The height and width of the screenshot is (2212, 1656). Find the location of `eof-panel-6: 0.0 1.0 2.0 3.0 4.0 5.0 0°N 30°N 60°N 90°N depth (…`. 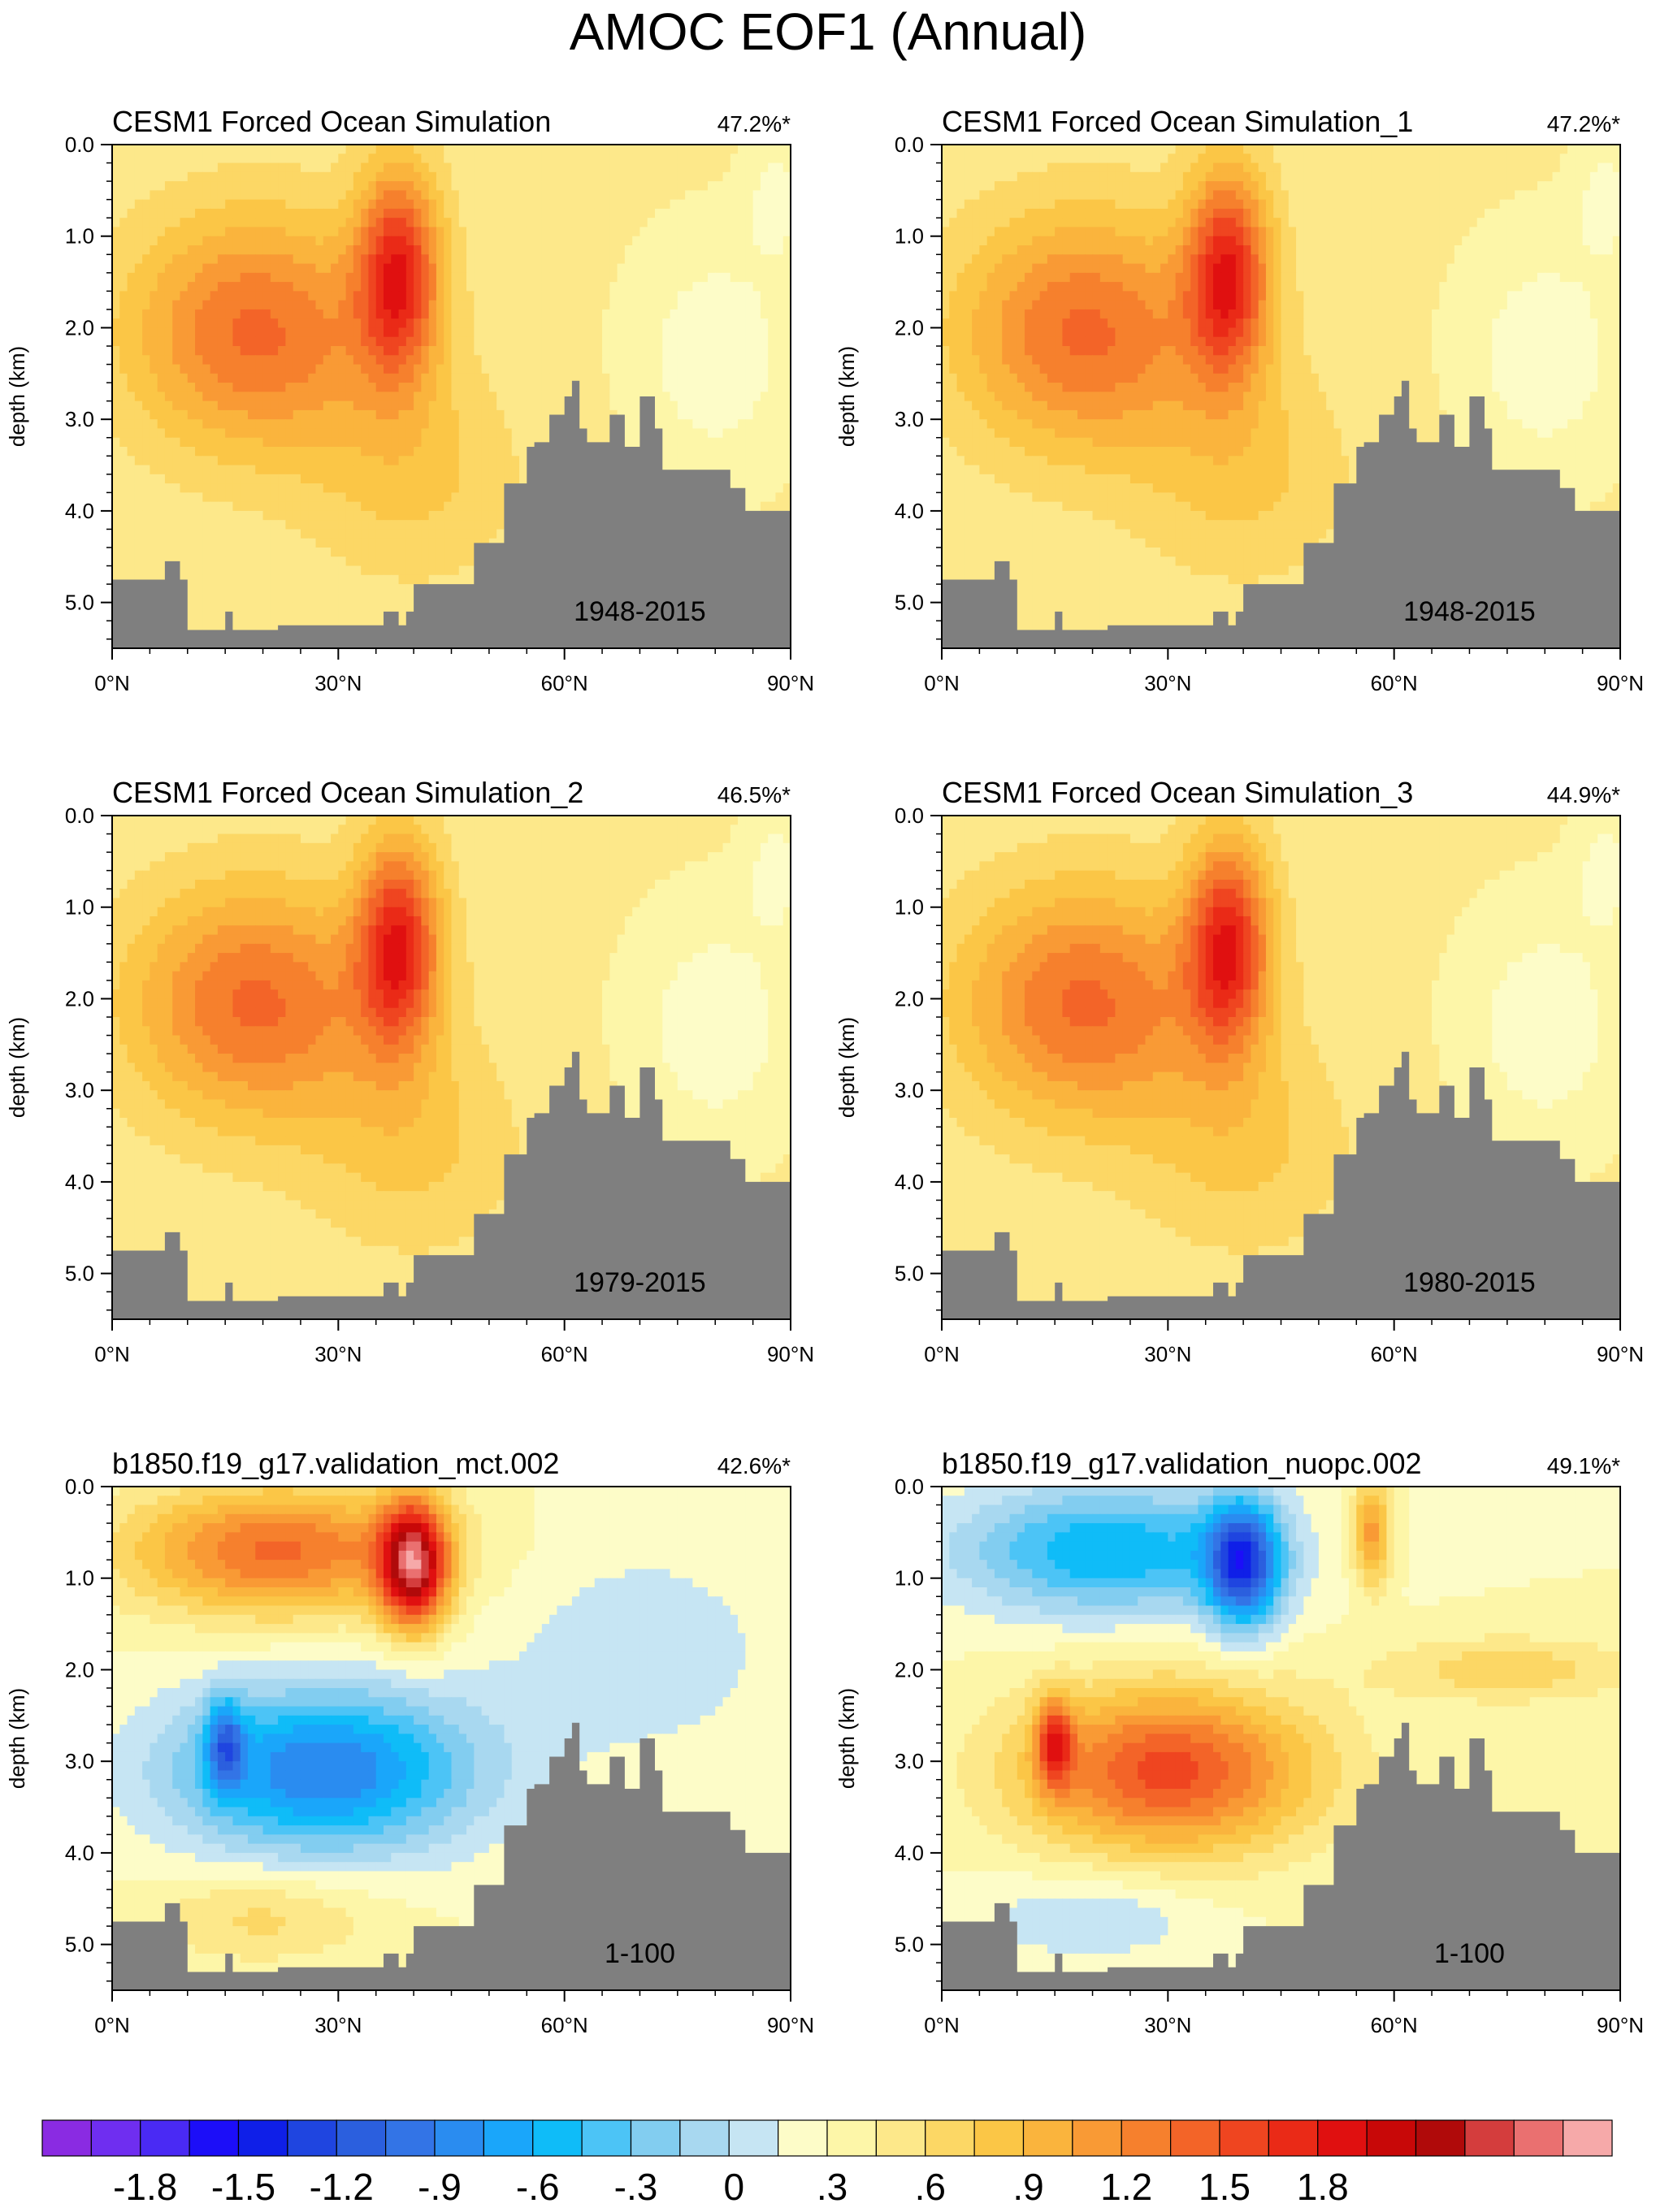

eof-panel-6: 0.0 1.0 2.0 3.0 4.0 5.0 0°N 30°N 60°N 90°N depth (… is located at coordinates (1239, 1742).